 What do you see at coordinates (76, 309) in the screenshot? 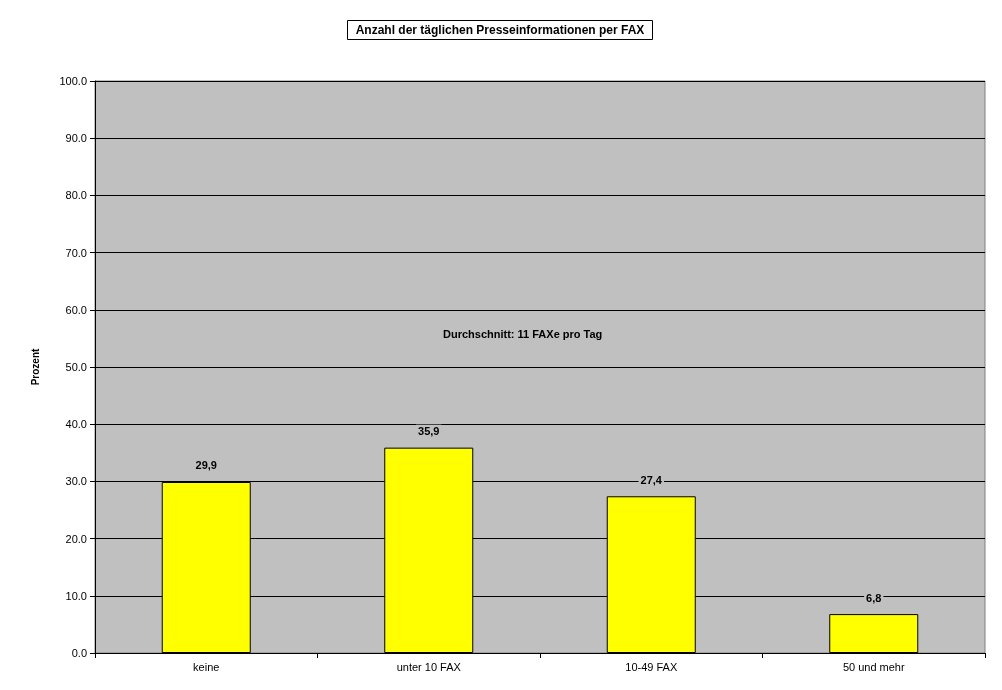
I see `y-tick-label: 60.0` at bounding box center [76, 309].